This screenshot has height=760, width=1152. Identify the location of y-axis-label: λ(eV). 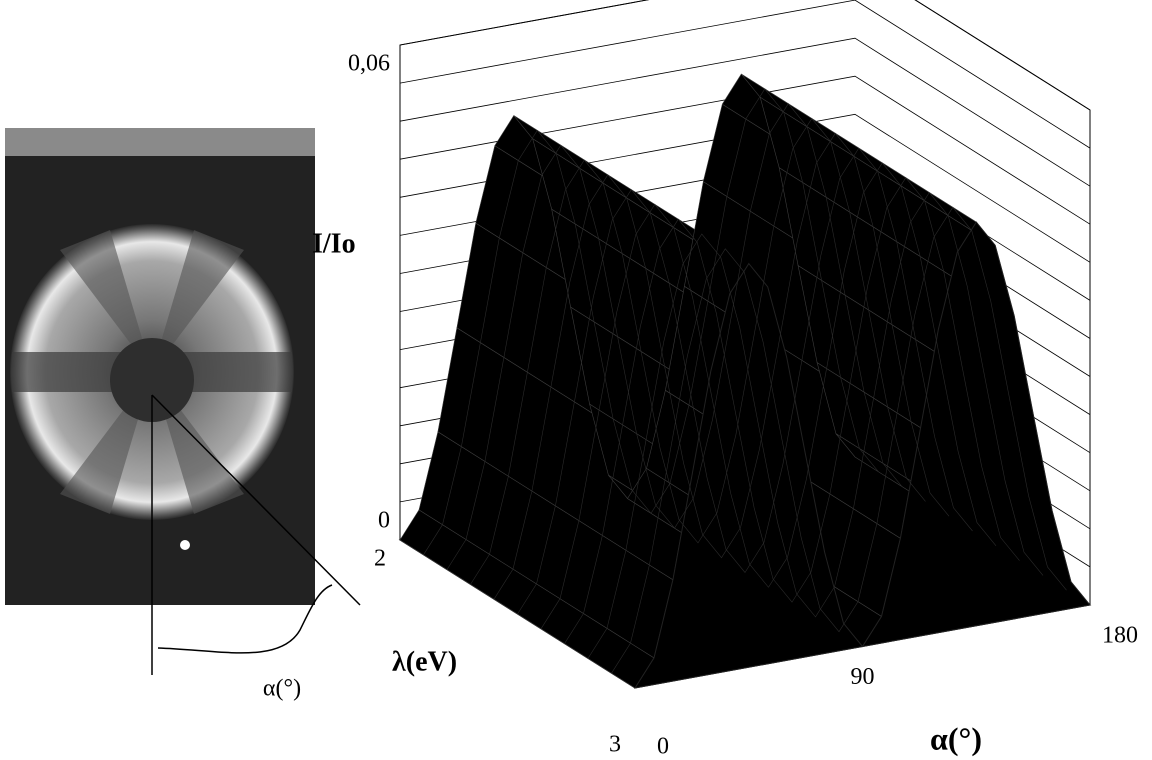
(424, 661).